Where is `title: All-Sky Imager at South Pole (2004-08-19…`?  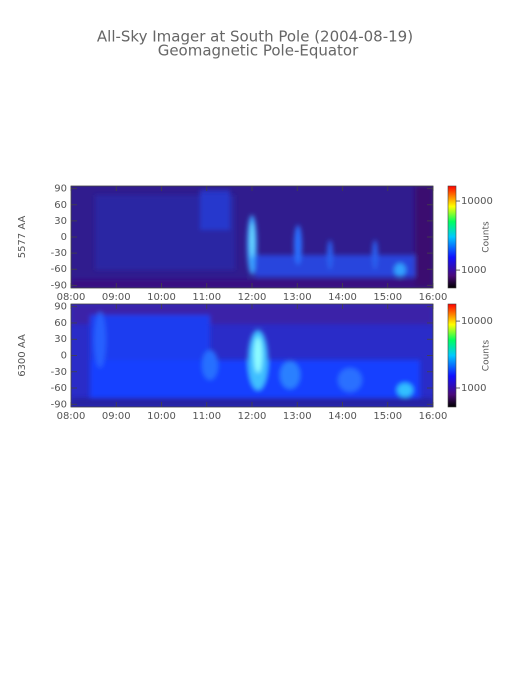 title: All-Sky Imager at South Pole (2004-08-19… is located at coordinates (255, 37).